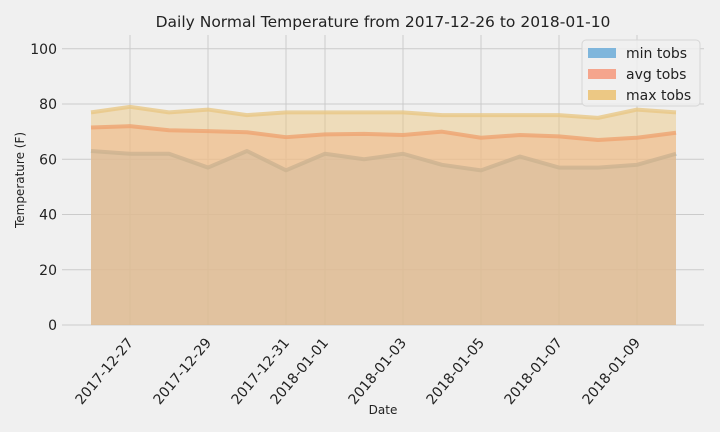 The image size is (720, 432). What do you see at coordinates (656, 75) in the screenshot?
I see `legend-label: avg tobs` at bounding box center [656, 75].